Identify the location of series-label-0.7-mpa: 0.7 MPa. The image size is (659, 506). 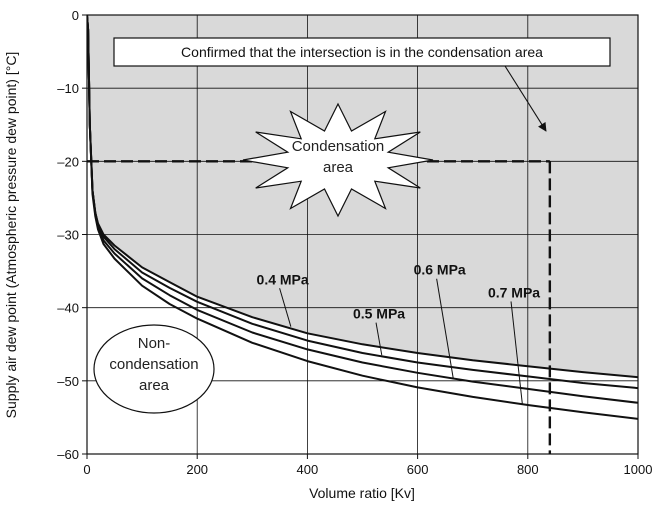
(514, 292).